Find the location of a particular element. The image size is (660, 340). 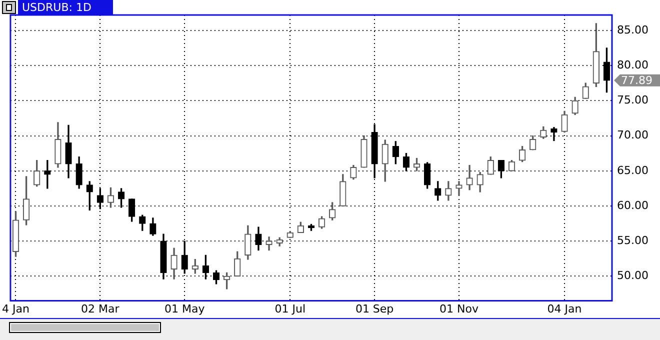

x-tick-label: 4 Jan is located at coordinates (16, 309).